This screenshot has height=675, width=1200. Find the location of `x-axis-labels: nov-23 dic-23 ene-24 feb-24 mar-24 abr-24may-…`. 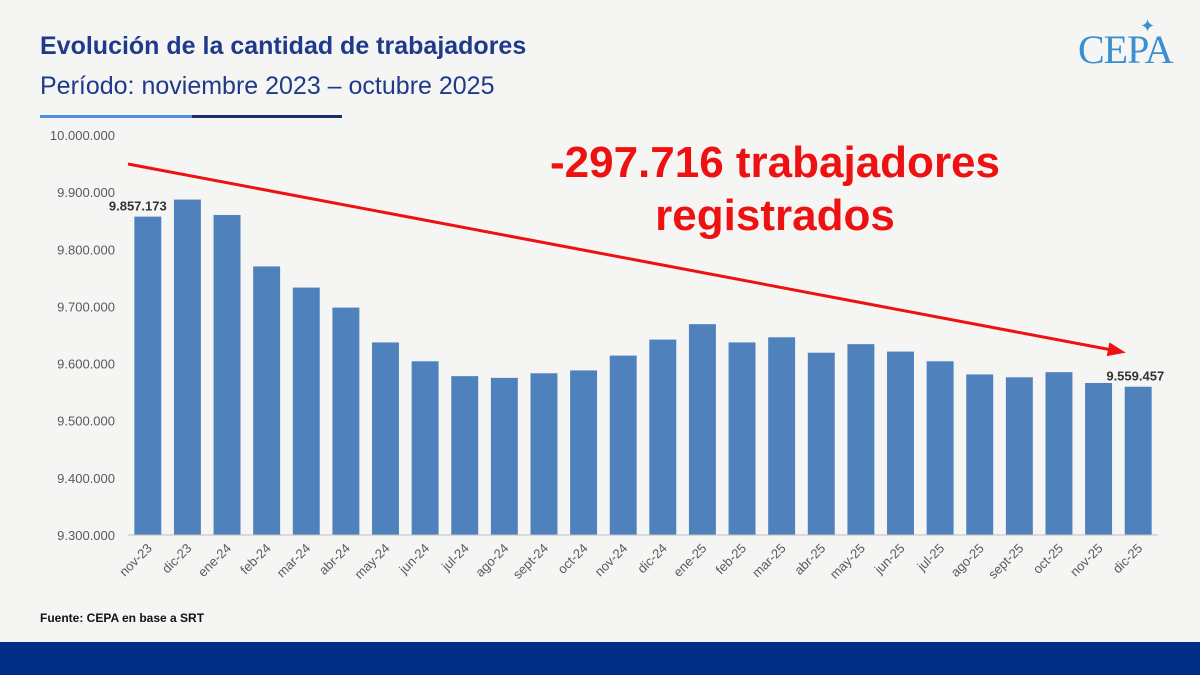

x-axis-labels: nov-23 dic-23 ene-24 feb-24 mar-24 abr-24may-… is located at coordinates (630, 561).